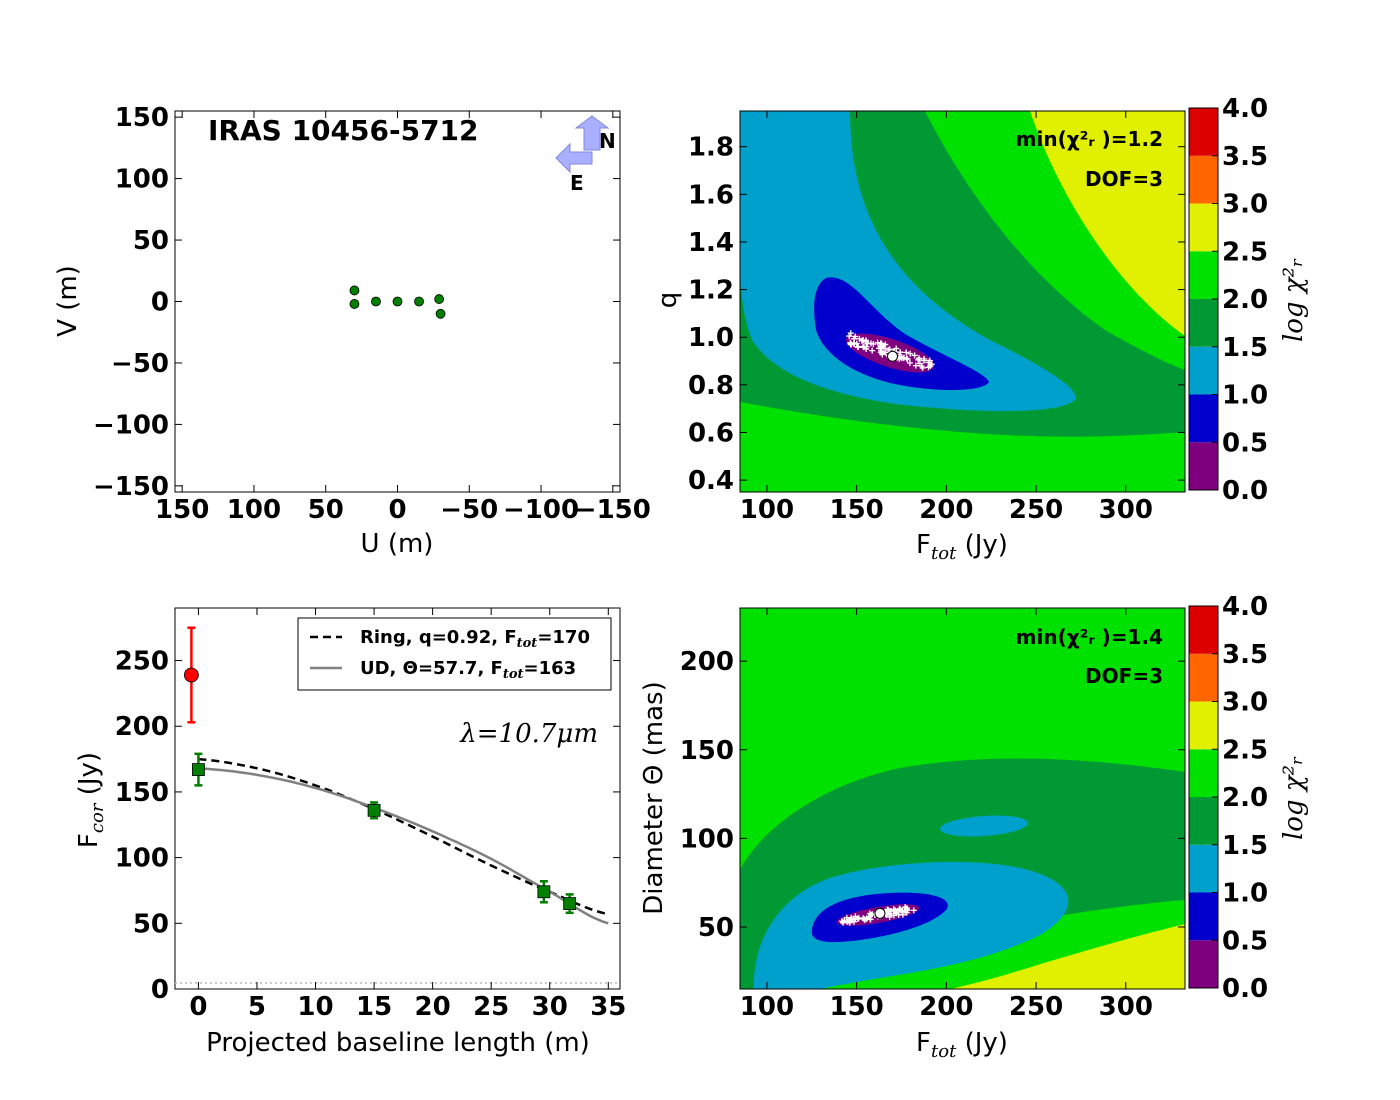 Image resolution: width=1400 pixels, height=1100 pixels. Describe the element at coordinates (142, 859) in the screenshot. I see `flux-y-tick-label: 100` at that location.